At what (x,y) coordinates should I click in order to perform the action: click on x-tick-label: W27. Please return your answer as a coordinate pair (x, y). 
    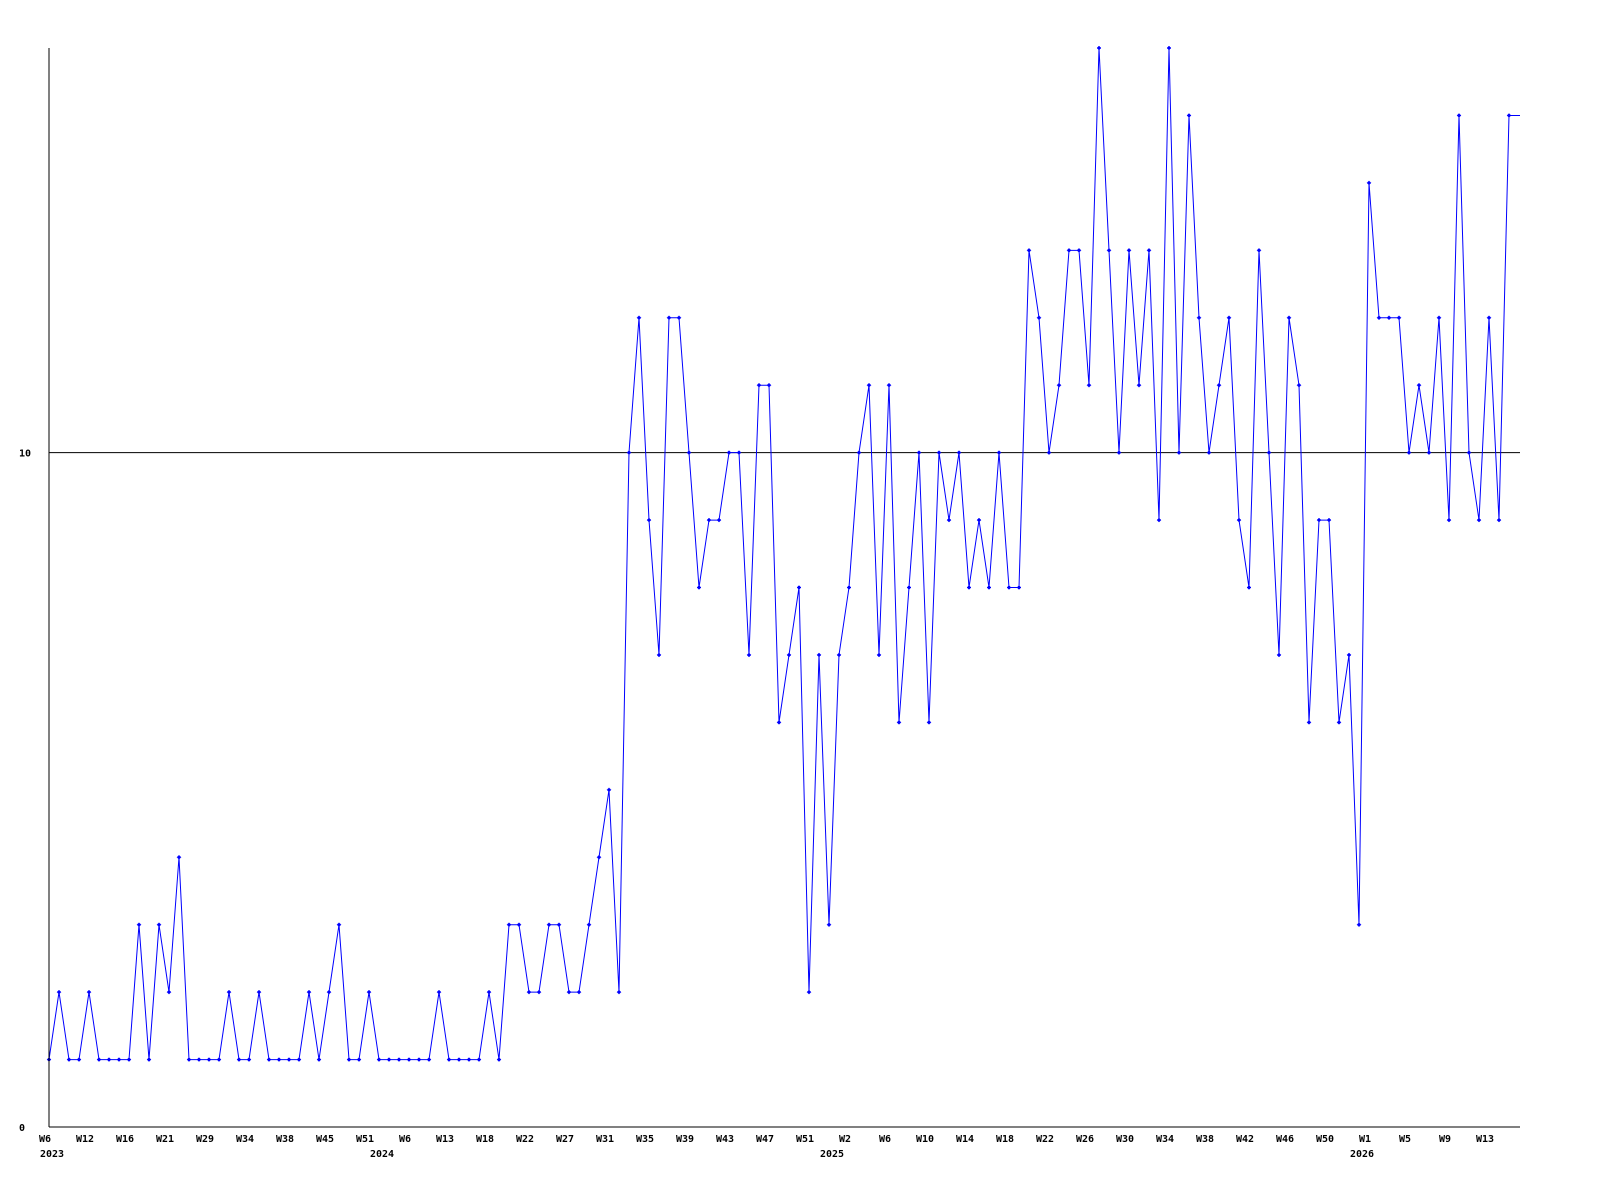
    Looking at the image, I should click on (565, 1139).